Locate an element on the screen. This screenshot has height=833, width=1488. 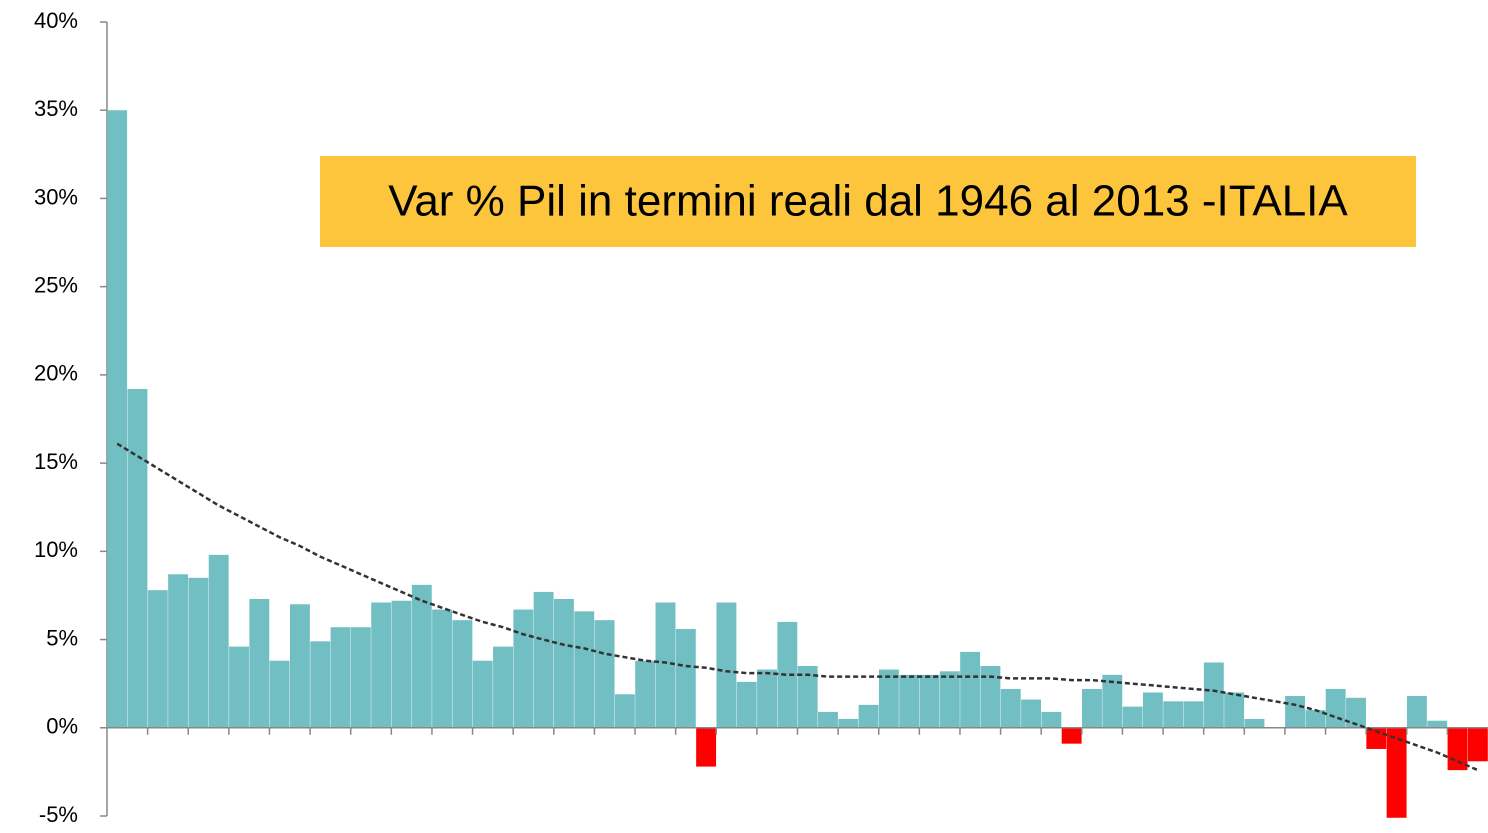
y-tick-label: 0% is located at coordinates (62, 726).